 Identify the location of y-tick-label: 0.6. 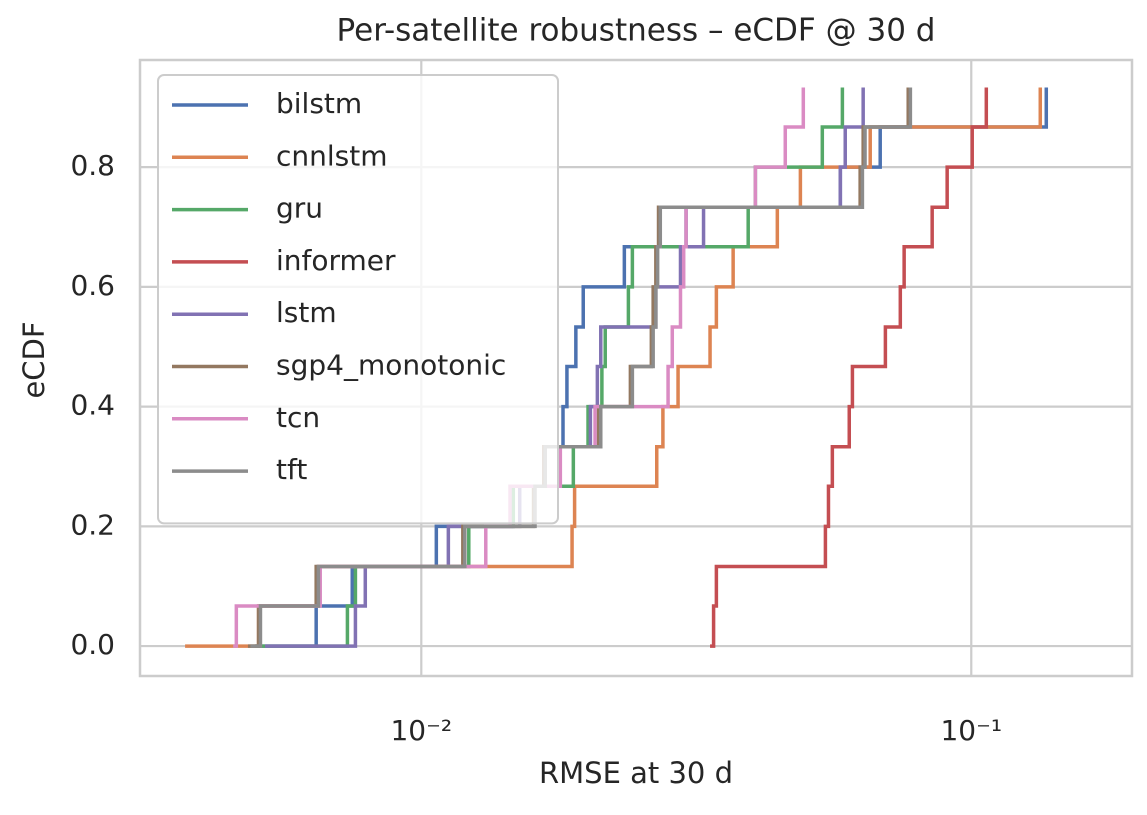
(92, 285).